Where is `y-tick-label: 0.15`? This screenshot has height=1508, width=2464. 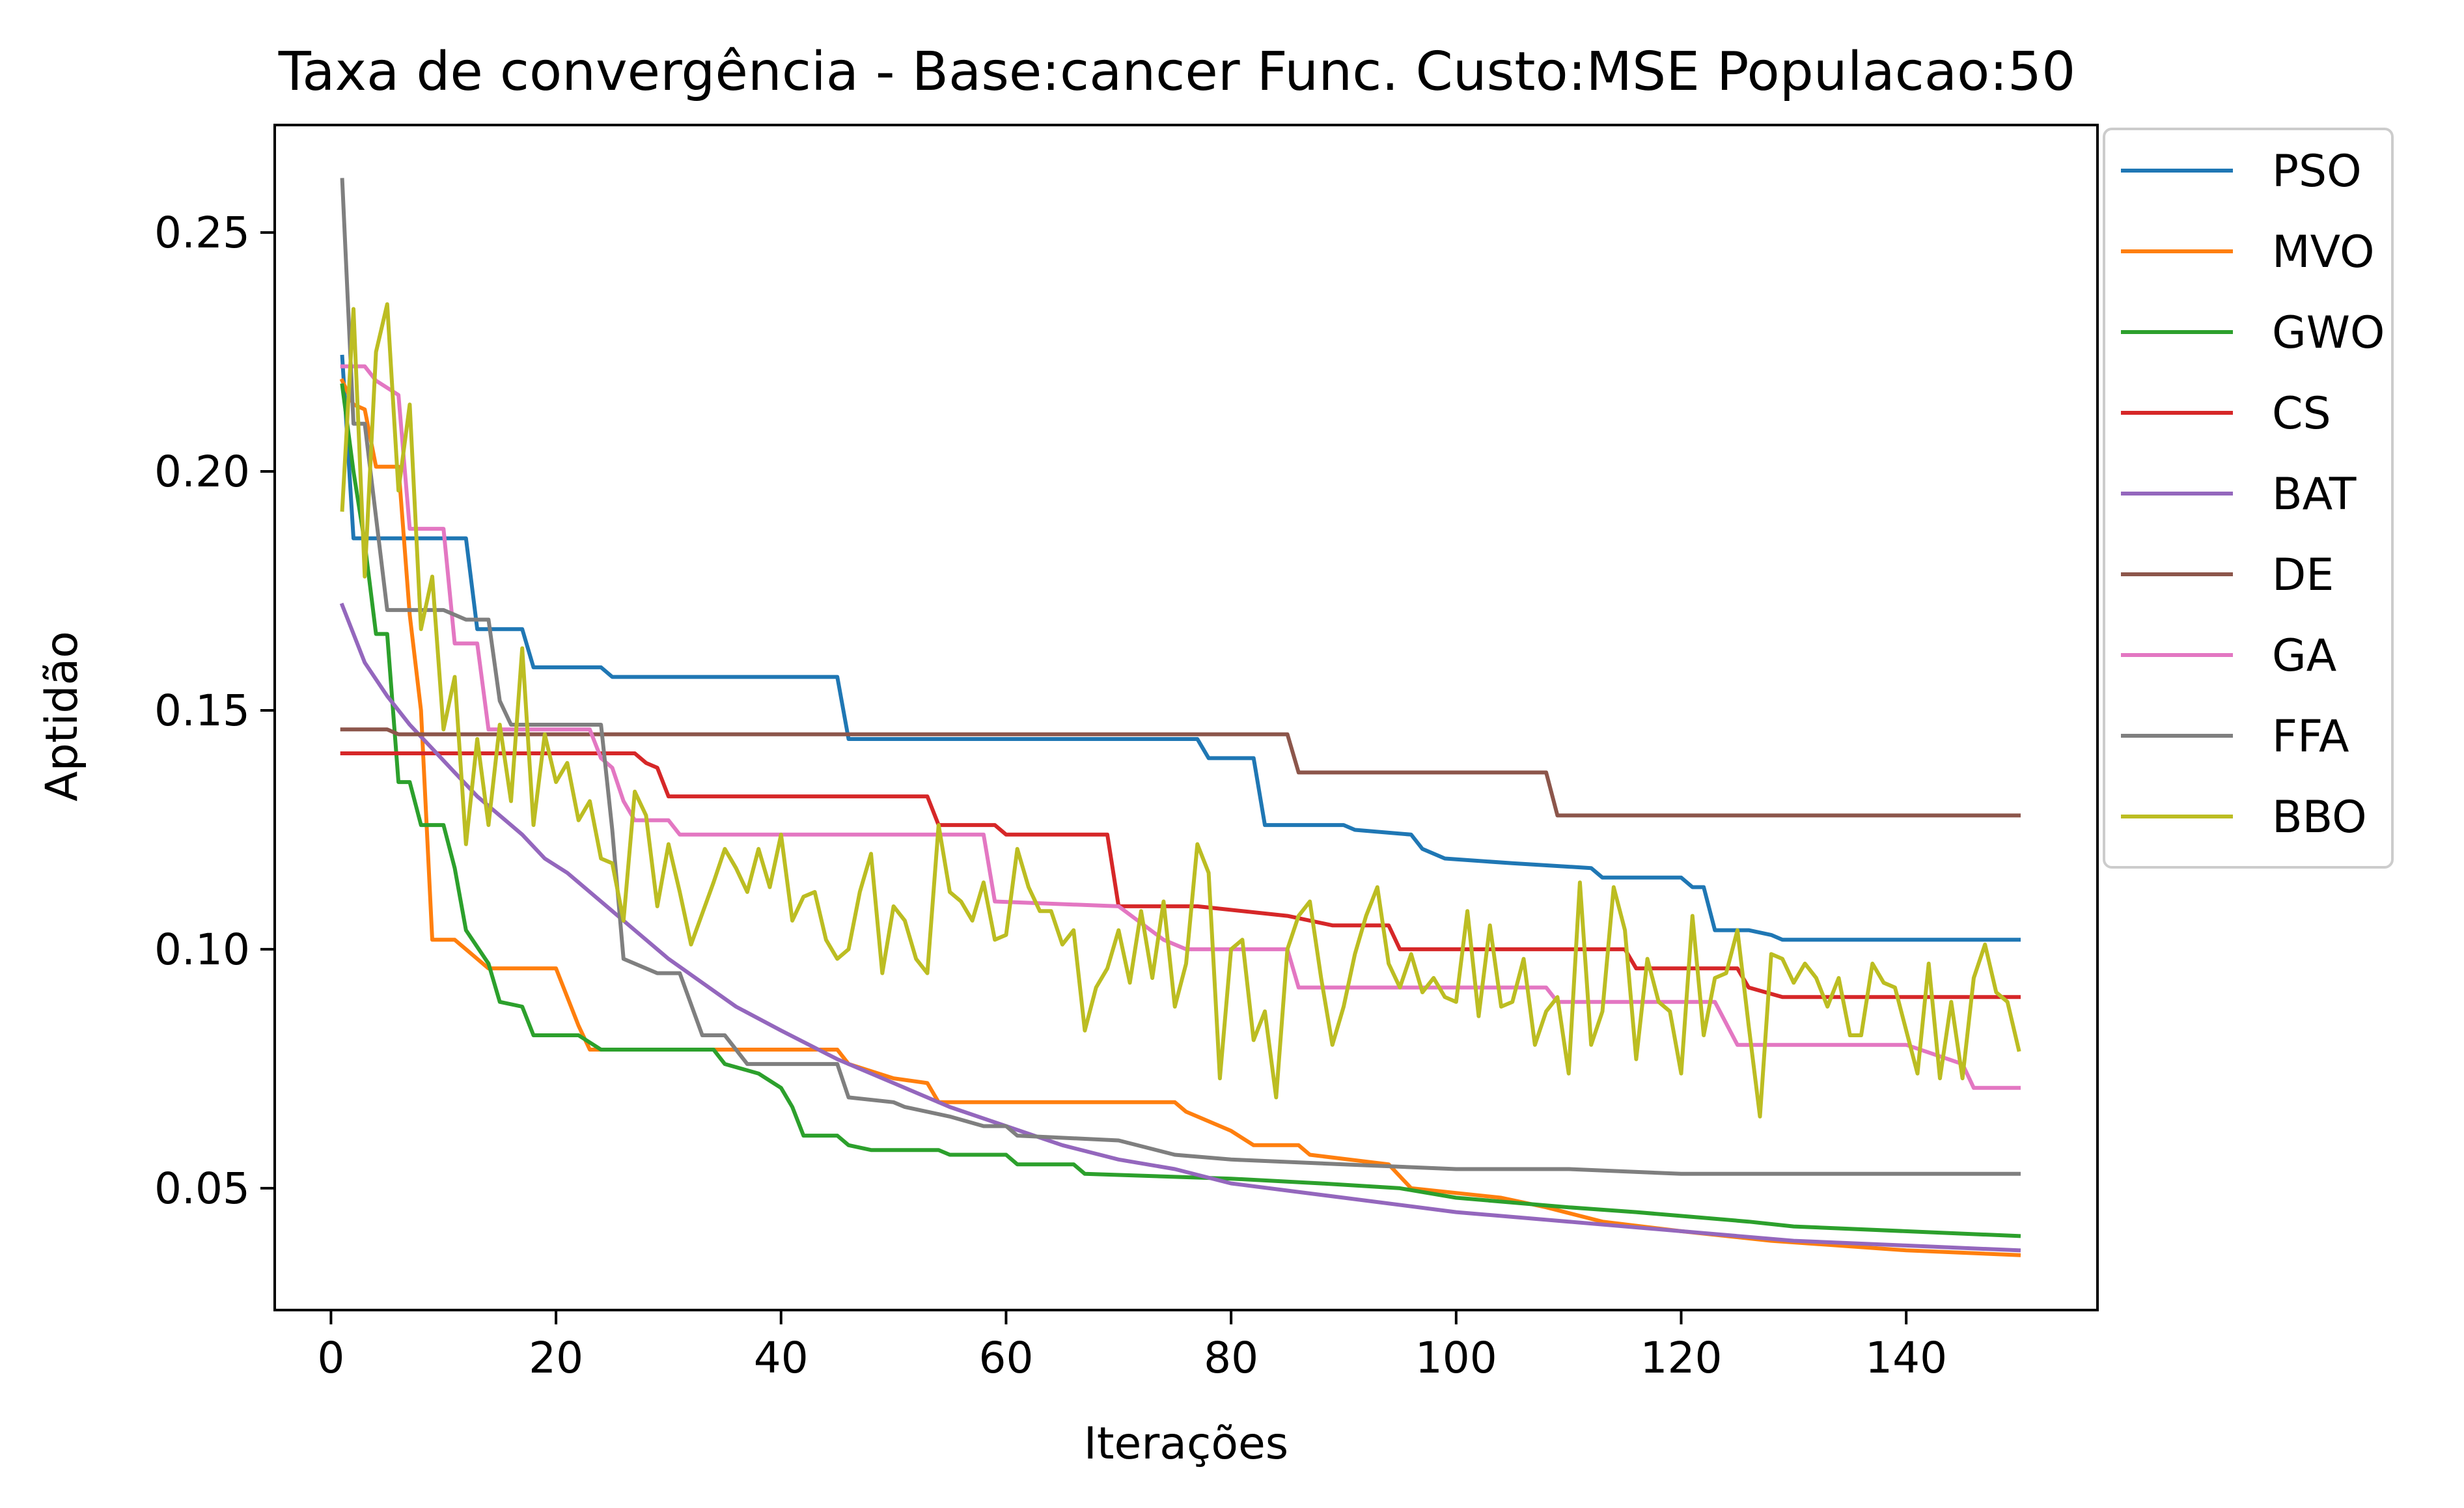
y-tick-label: 0.15 is located at coordinates (202, 711).